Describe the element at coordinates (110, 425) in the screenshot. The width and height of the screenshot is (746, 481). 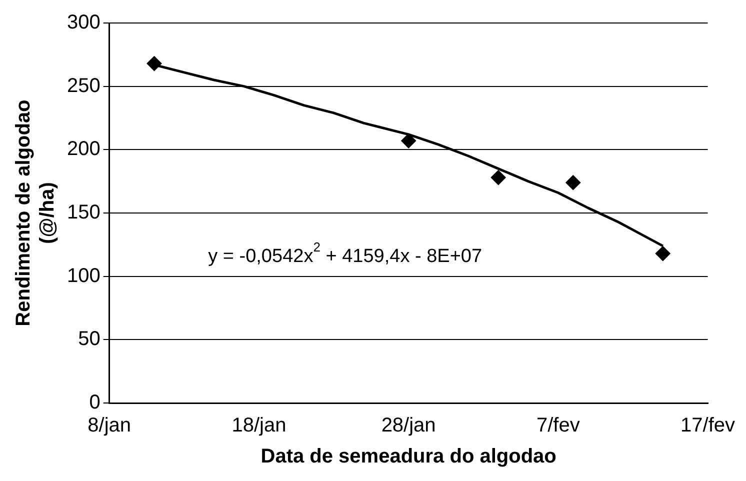
I see `x-tick-label: 8/jan` at that location.